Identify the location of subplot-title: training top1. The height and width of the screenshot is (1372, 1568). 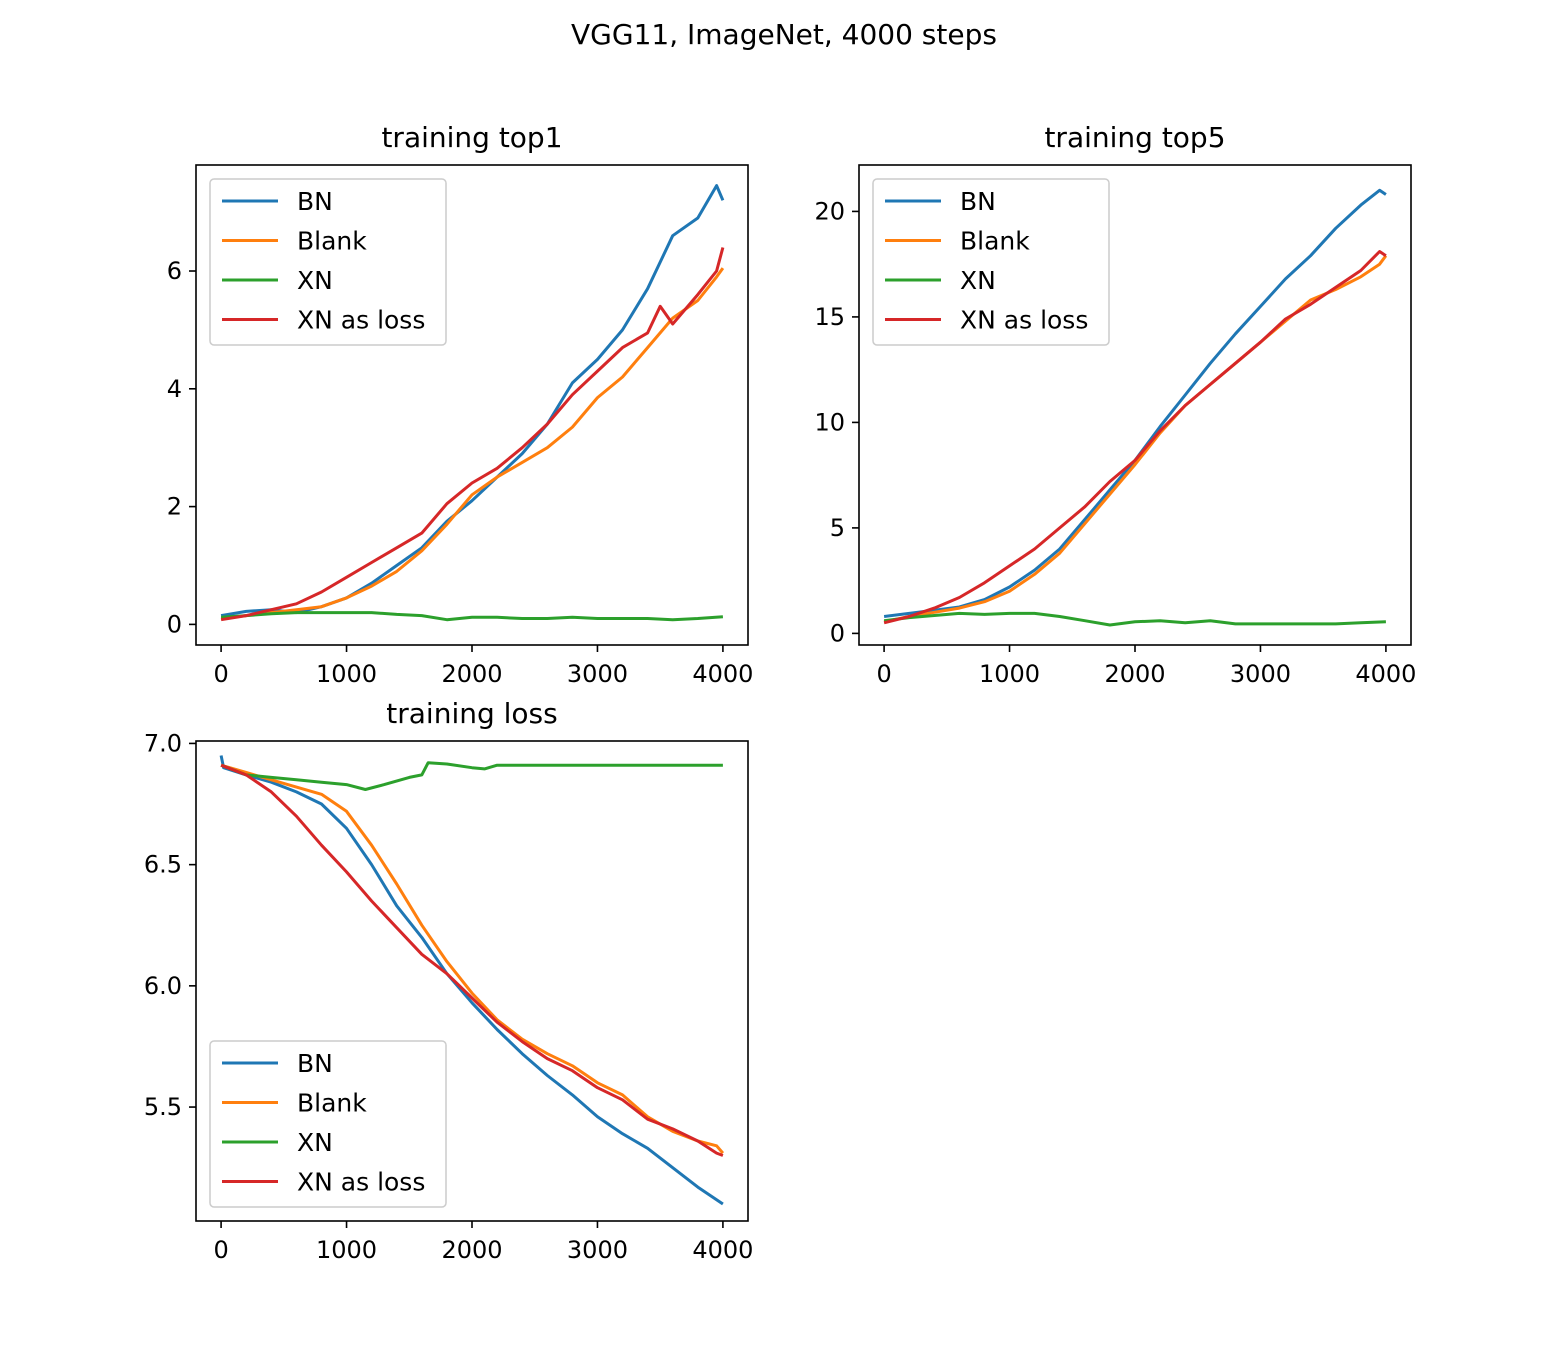
(471, 137).